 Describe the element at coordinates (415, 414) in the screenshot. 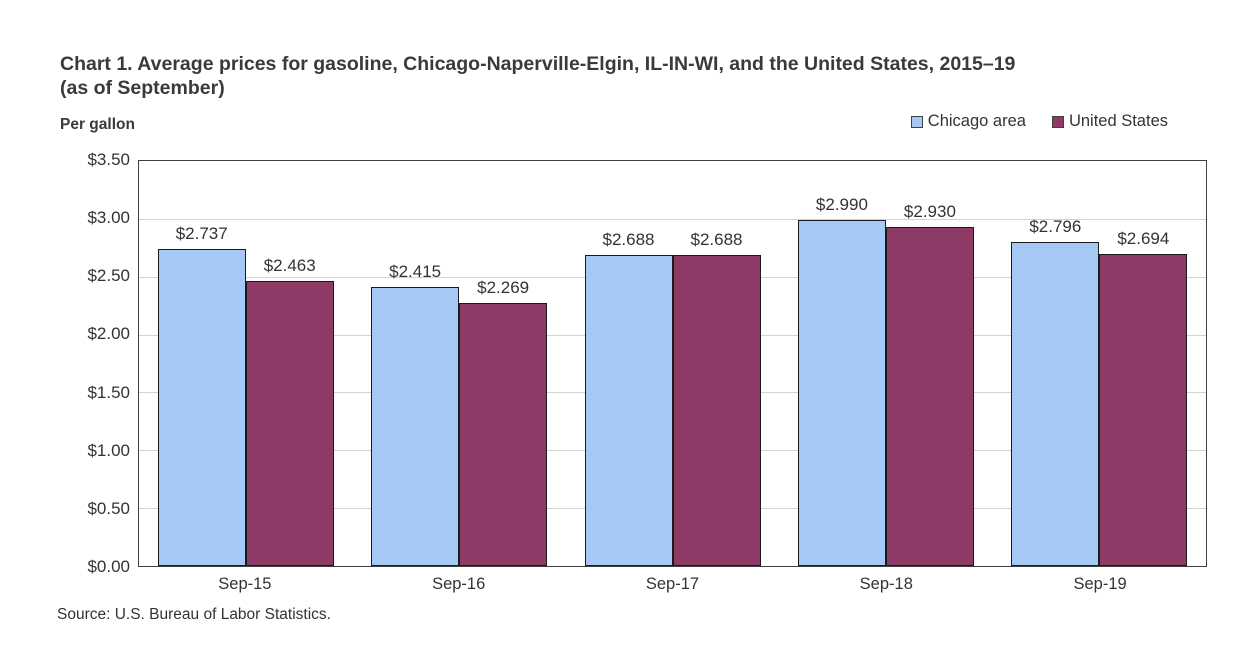

I see `bar-chicago-area: $2.415` at that location.